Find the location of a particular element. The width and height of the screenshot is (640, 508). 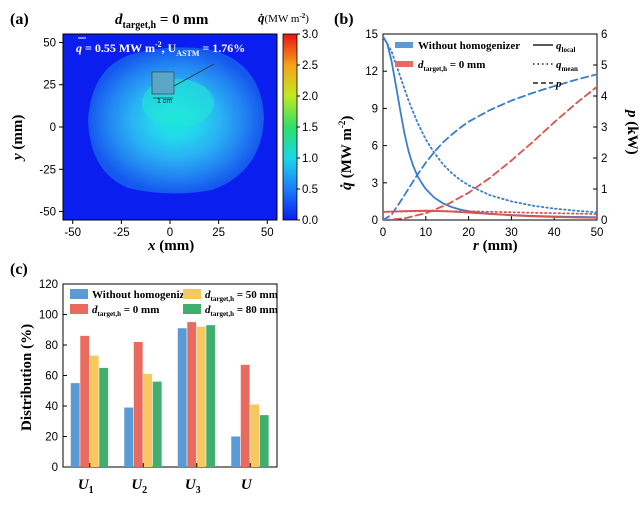

y-tick-label: -50 is located at coordinates (47, 213).